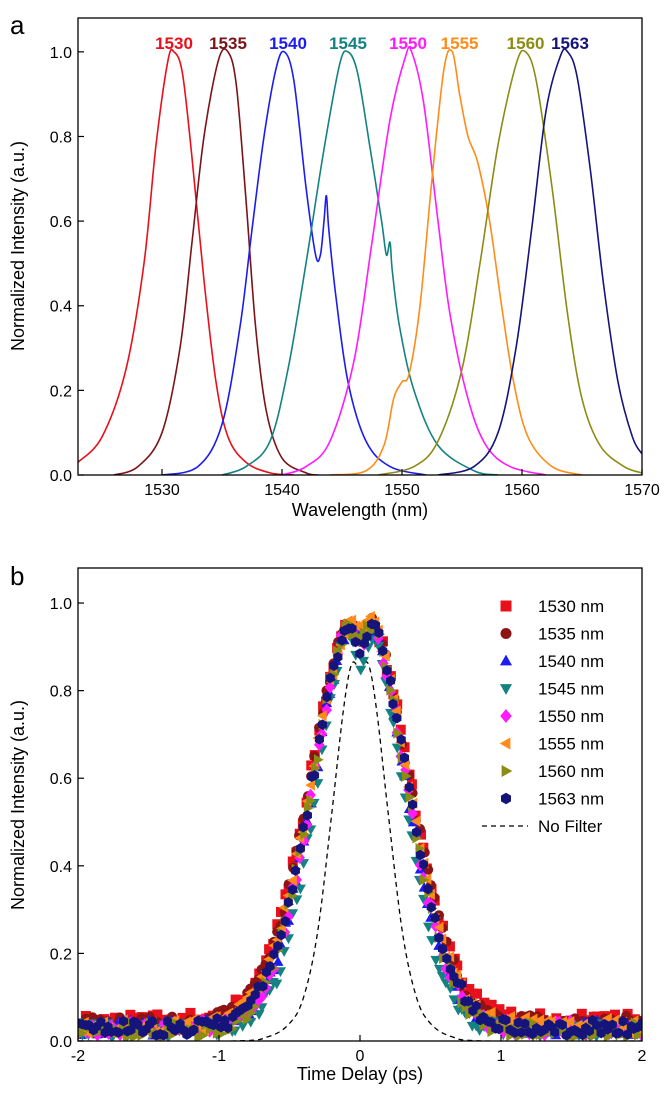 This screenshot has width=665, height=1093. What do you see at coordinates (570, 43) in the screenshot?
I see `peak-label: 1563` at bounding box center [570, 43].